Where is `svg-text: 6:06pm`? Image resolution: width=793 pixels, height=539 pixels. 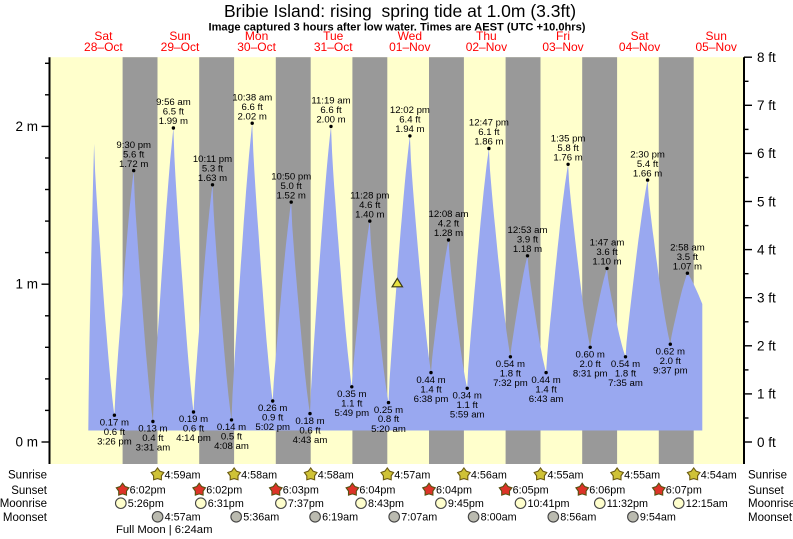
svg-text: 6:06pm is located at coordinates (607, 491).